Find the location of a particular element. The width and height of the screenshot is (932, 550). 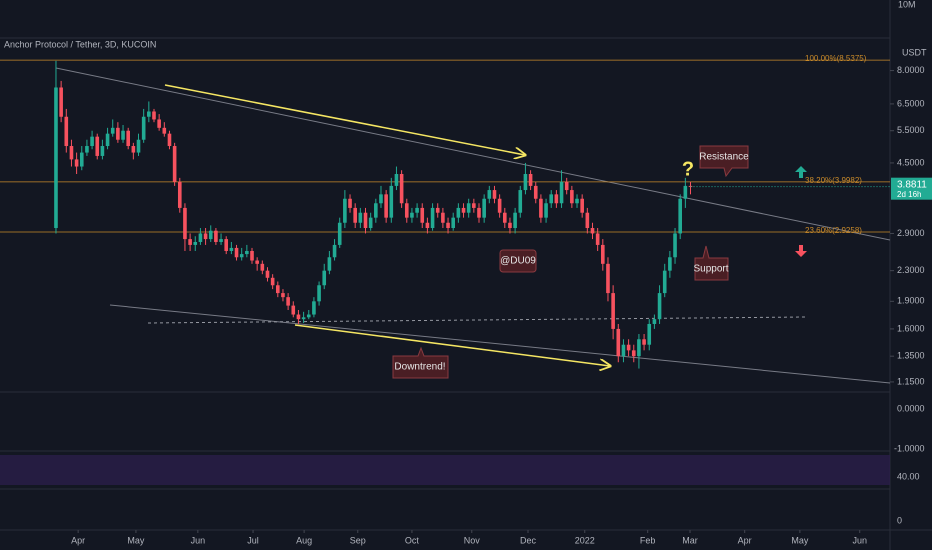

y-tick-label: 1.1500 is located at coordinates (911, 381).